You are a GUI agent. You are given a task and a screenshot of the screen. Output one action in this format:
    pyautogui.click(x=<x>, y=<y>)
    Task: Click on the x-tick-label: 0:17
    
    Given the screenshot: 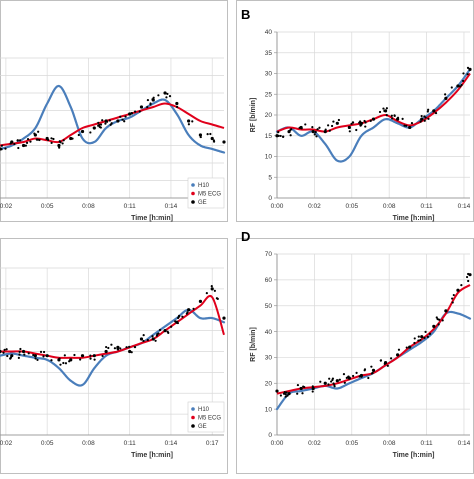 What is the action you would take?
    pyautogui.click(x=212, y=443)
    